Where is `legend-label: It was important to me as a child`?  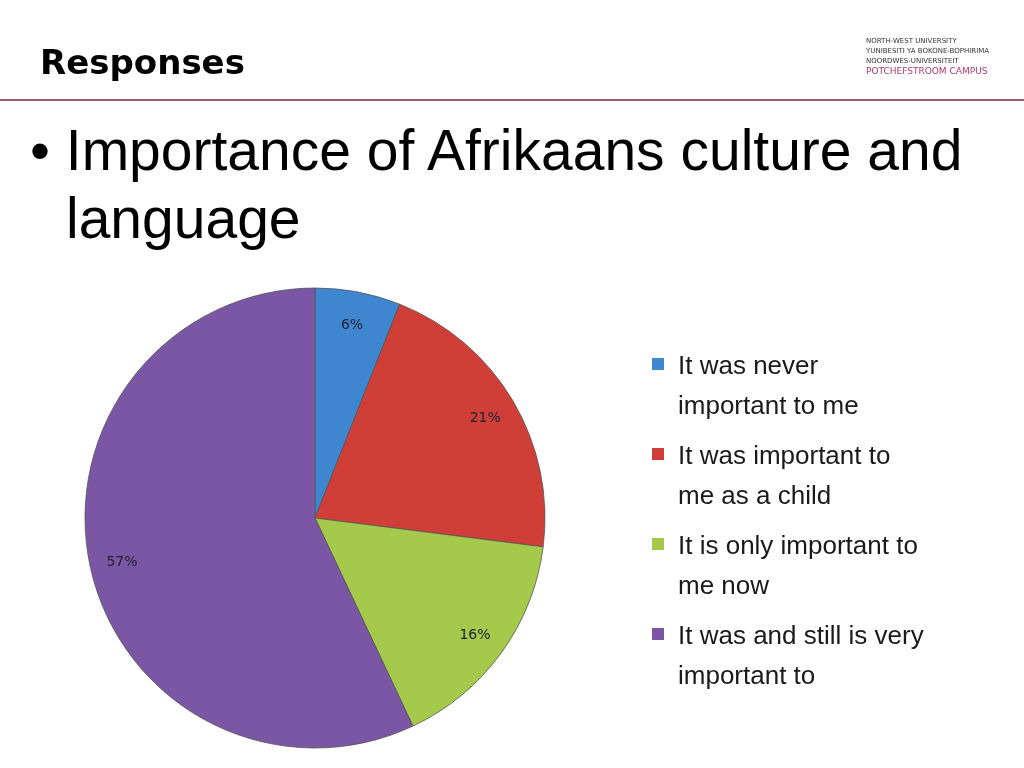
legend-label: It was important to me as a child is located at coordinates (784, 475).